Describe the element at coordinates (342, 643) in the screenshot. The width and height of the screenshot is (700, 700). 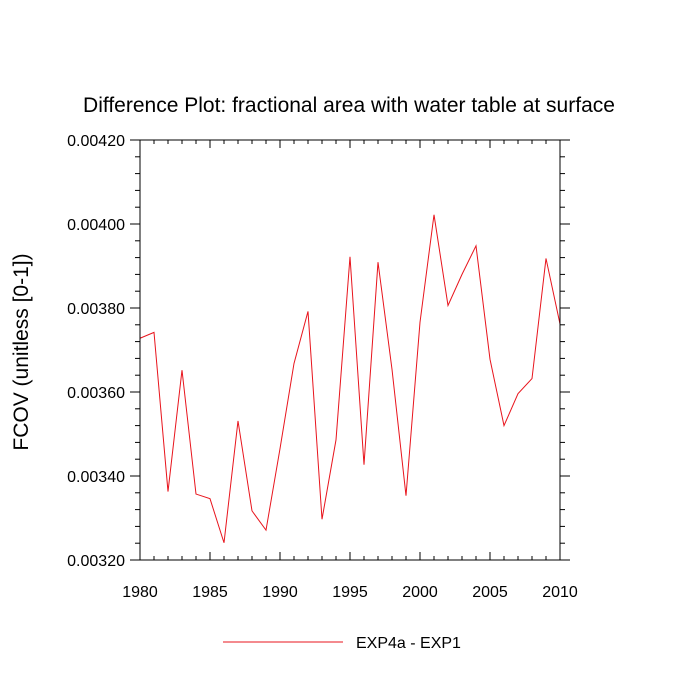
I see `legend: EXP4a - EXP1` at that location.